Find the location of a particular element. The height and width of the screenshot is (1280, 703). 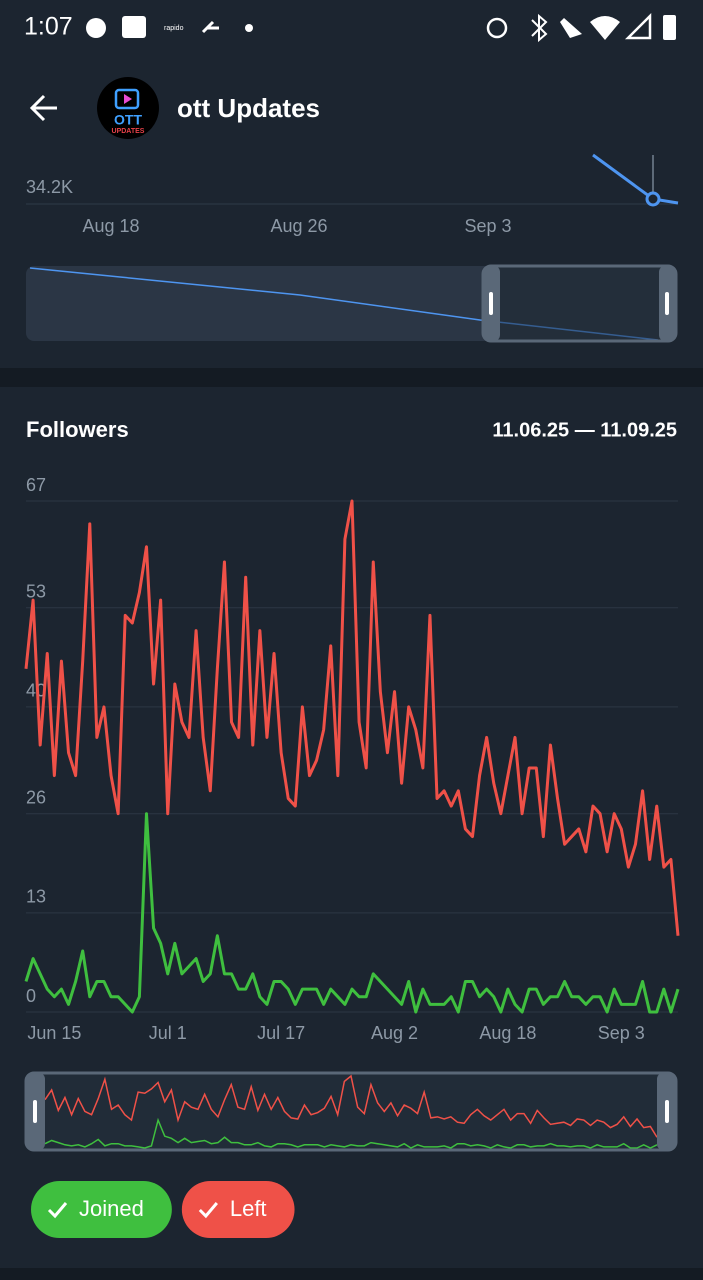

back-button is located at coordinates (43, 108).